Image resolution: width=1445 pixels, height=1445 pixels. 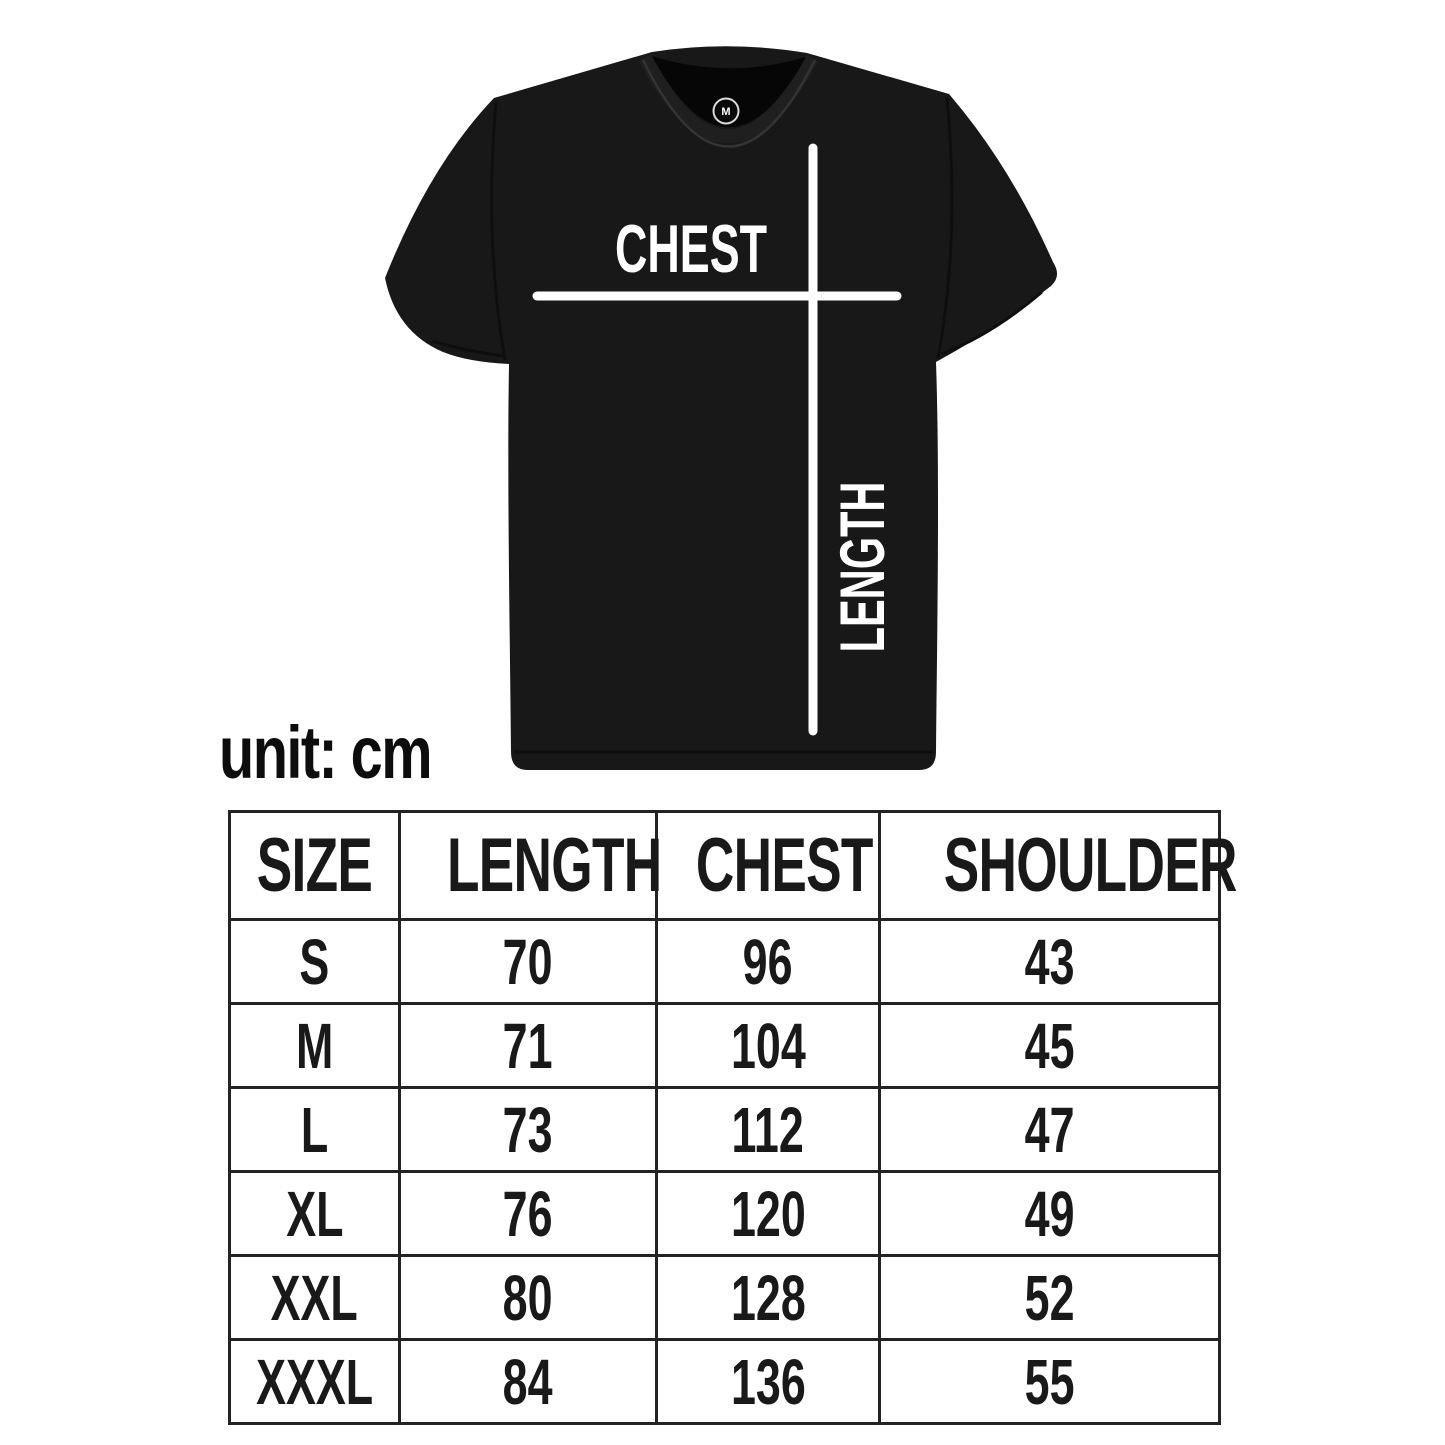 What do you see at coordinates (314, 1213) in the screenshot?
I see `size-cell: XL` at bounding box center [314, 1213].